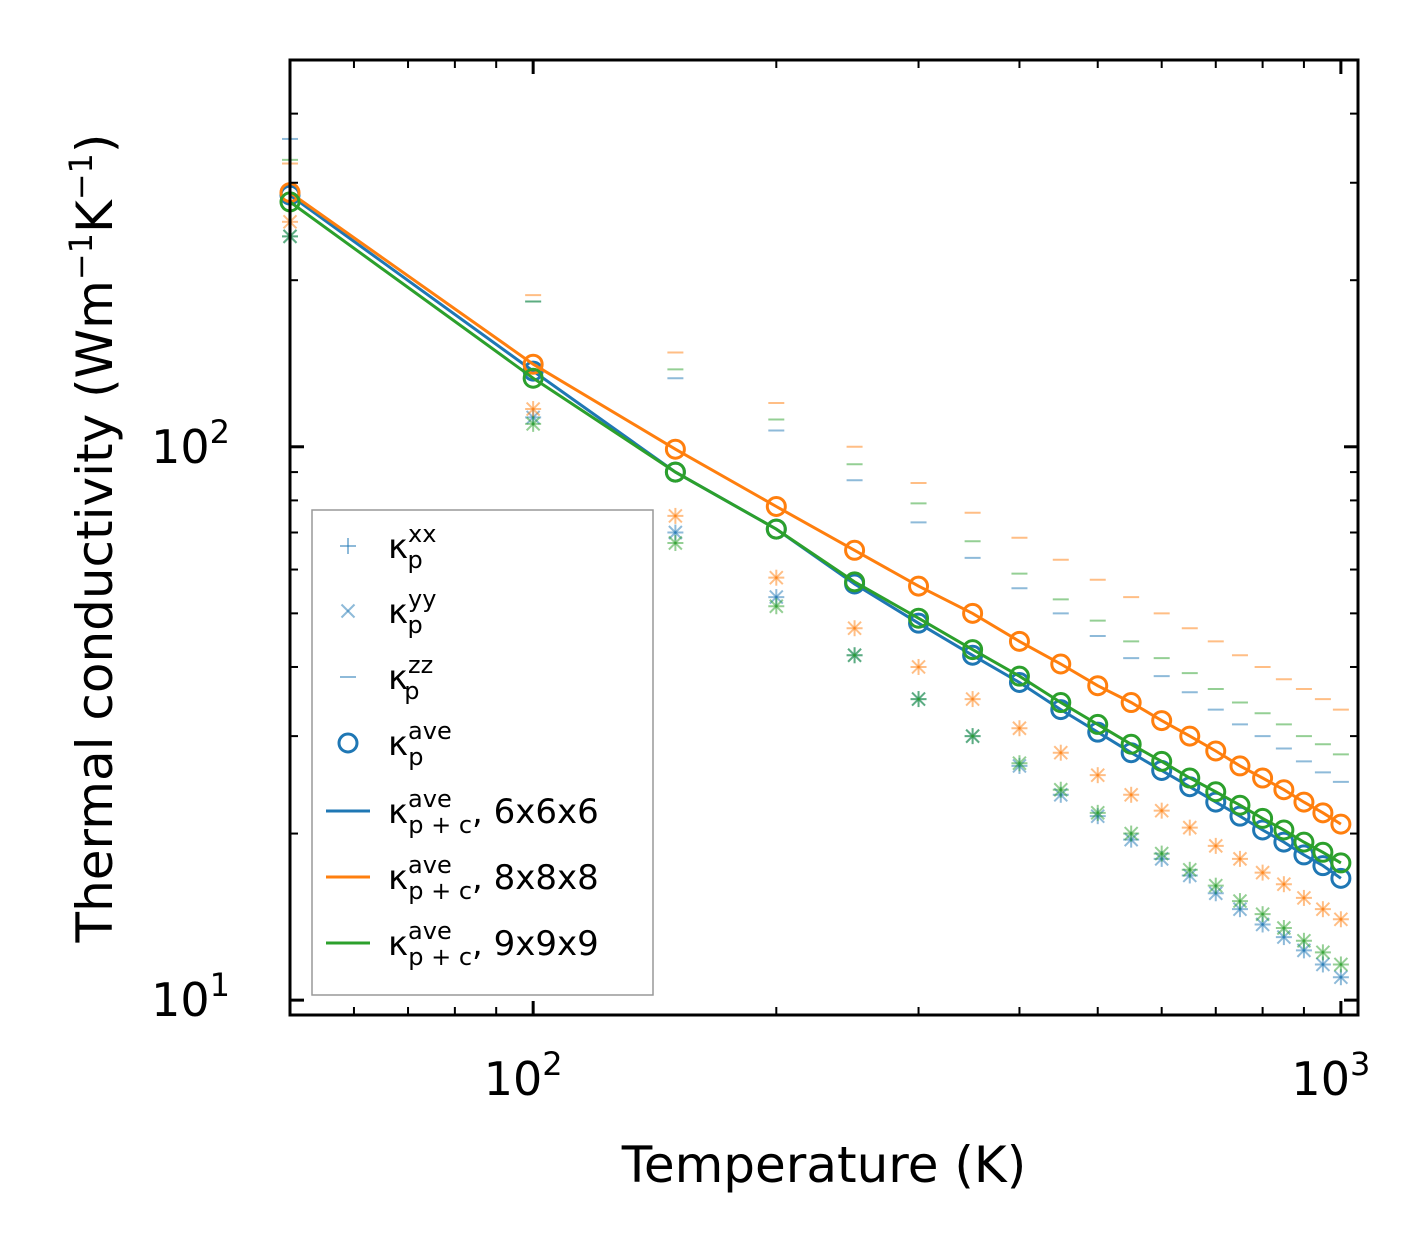 The width and height of the screenshot is (1420, 1254). Describe the element at coordinates (95, 611) in the screenshot. I see `y-axis-title-main: Thermal conductivity (Wm` at that location.